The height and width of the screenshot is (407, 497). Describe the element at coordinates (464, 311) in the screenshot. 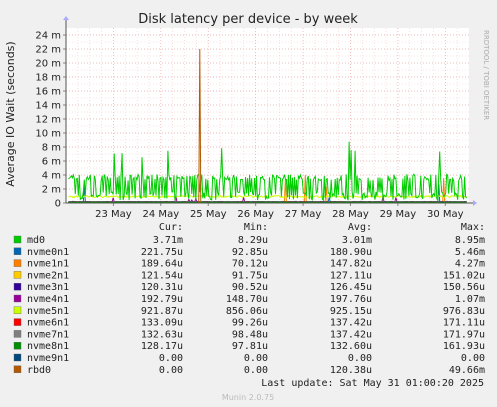

I see `legend-value: 976.83u` at that location.